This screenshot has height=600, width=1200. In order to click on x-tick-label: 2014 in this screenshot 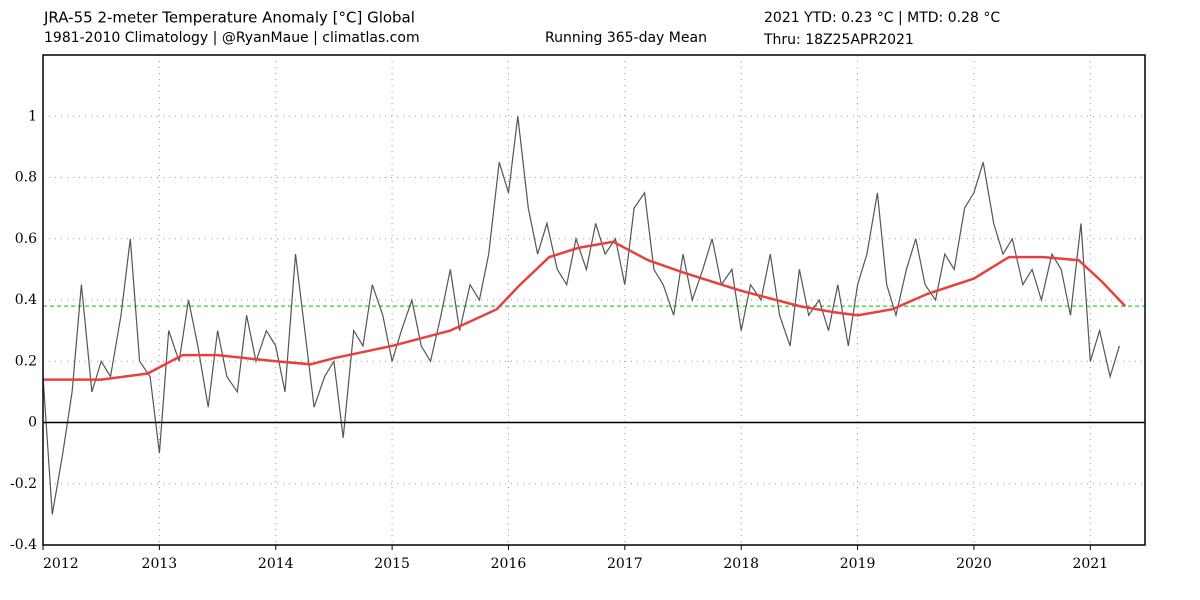, I will do `click(276, 564)`.